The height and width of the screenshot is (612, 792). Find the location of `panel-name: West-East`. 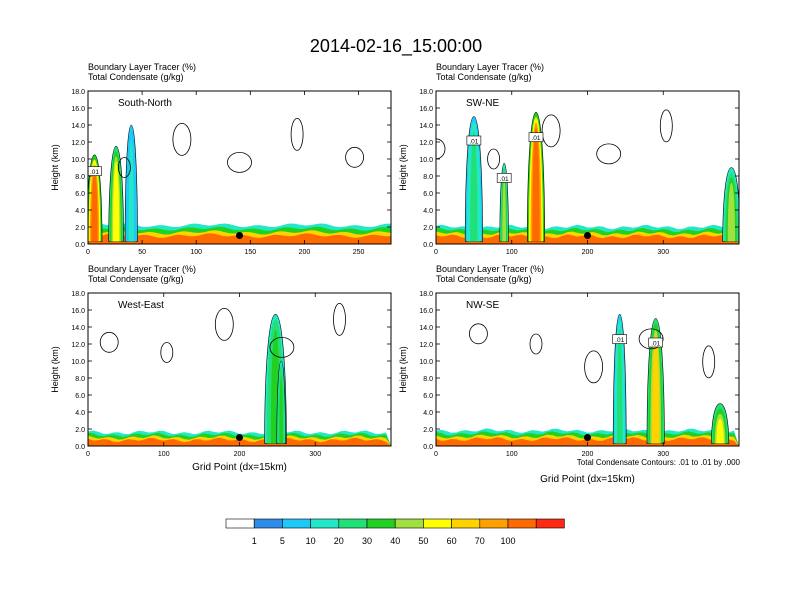

panel-name: West-East is located at coordinates (141, 305).